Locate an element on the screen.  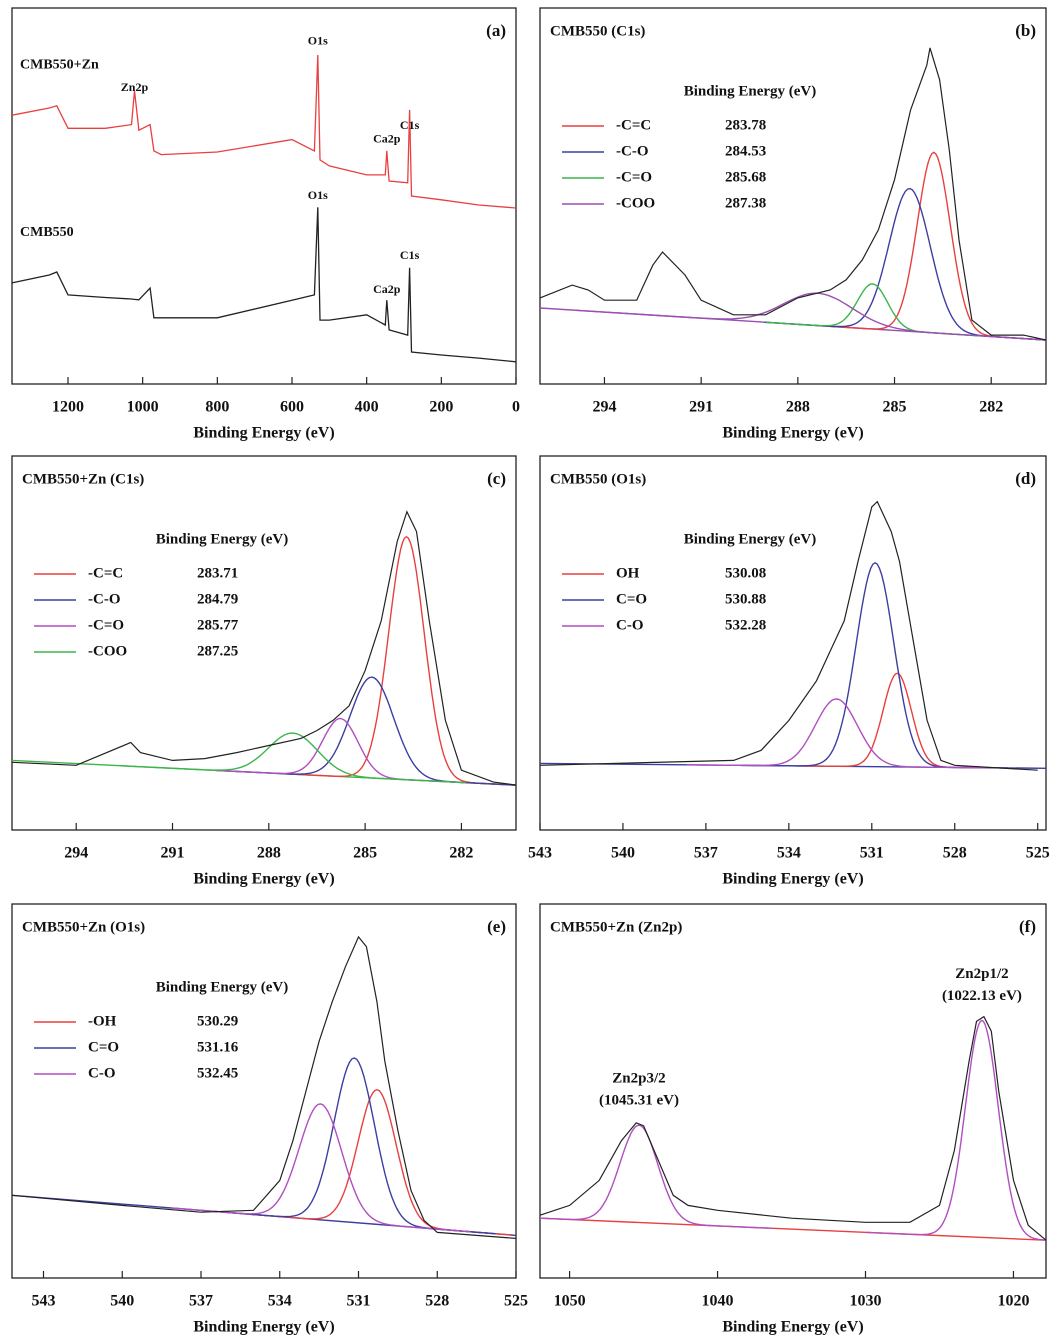
peak-name: Zn2p3/2 is located at coordinates (638, 1079).